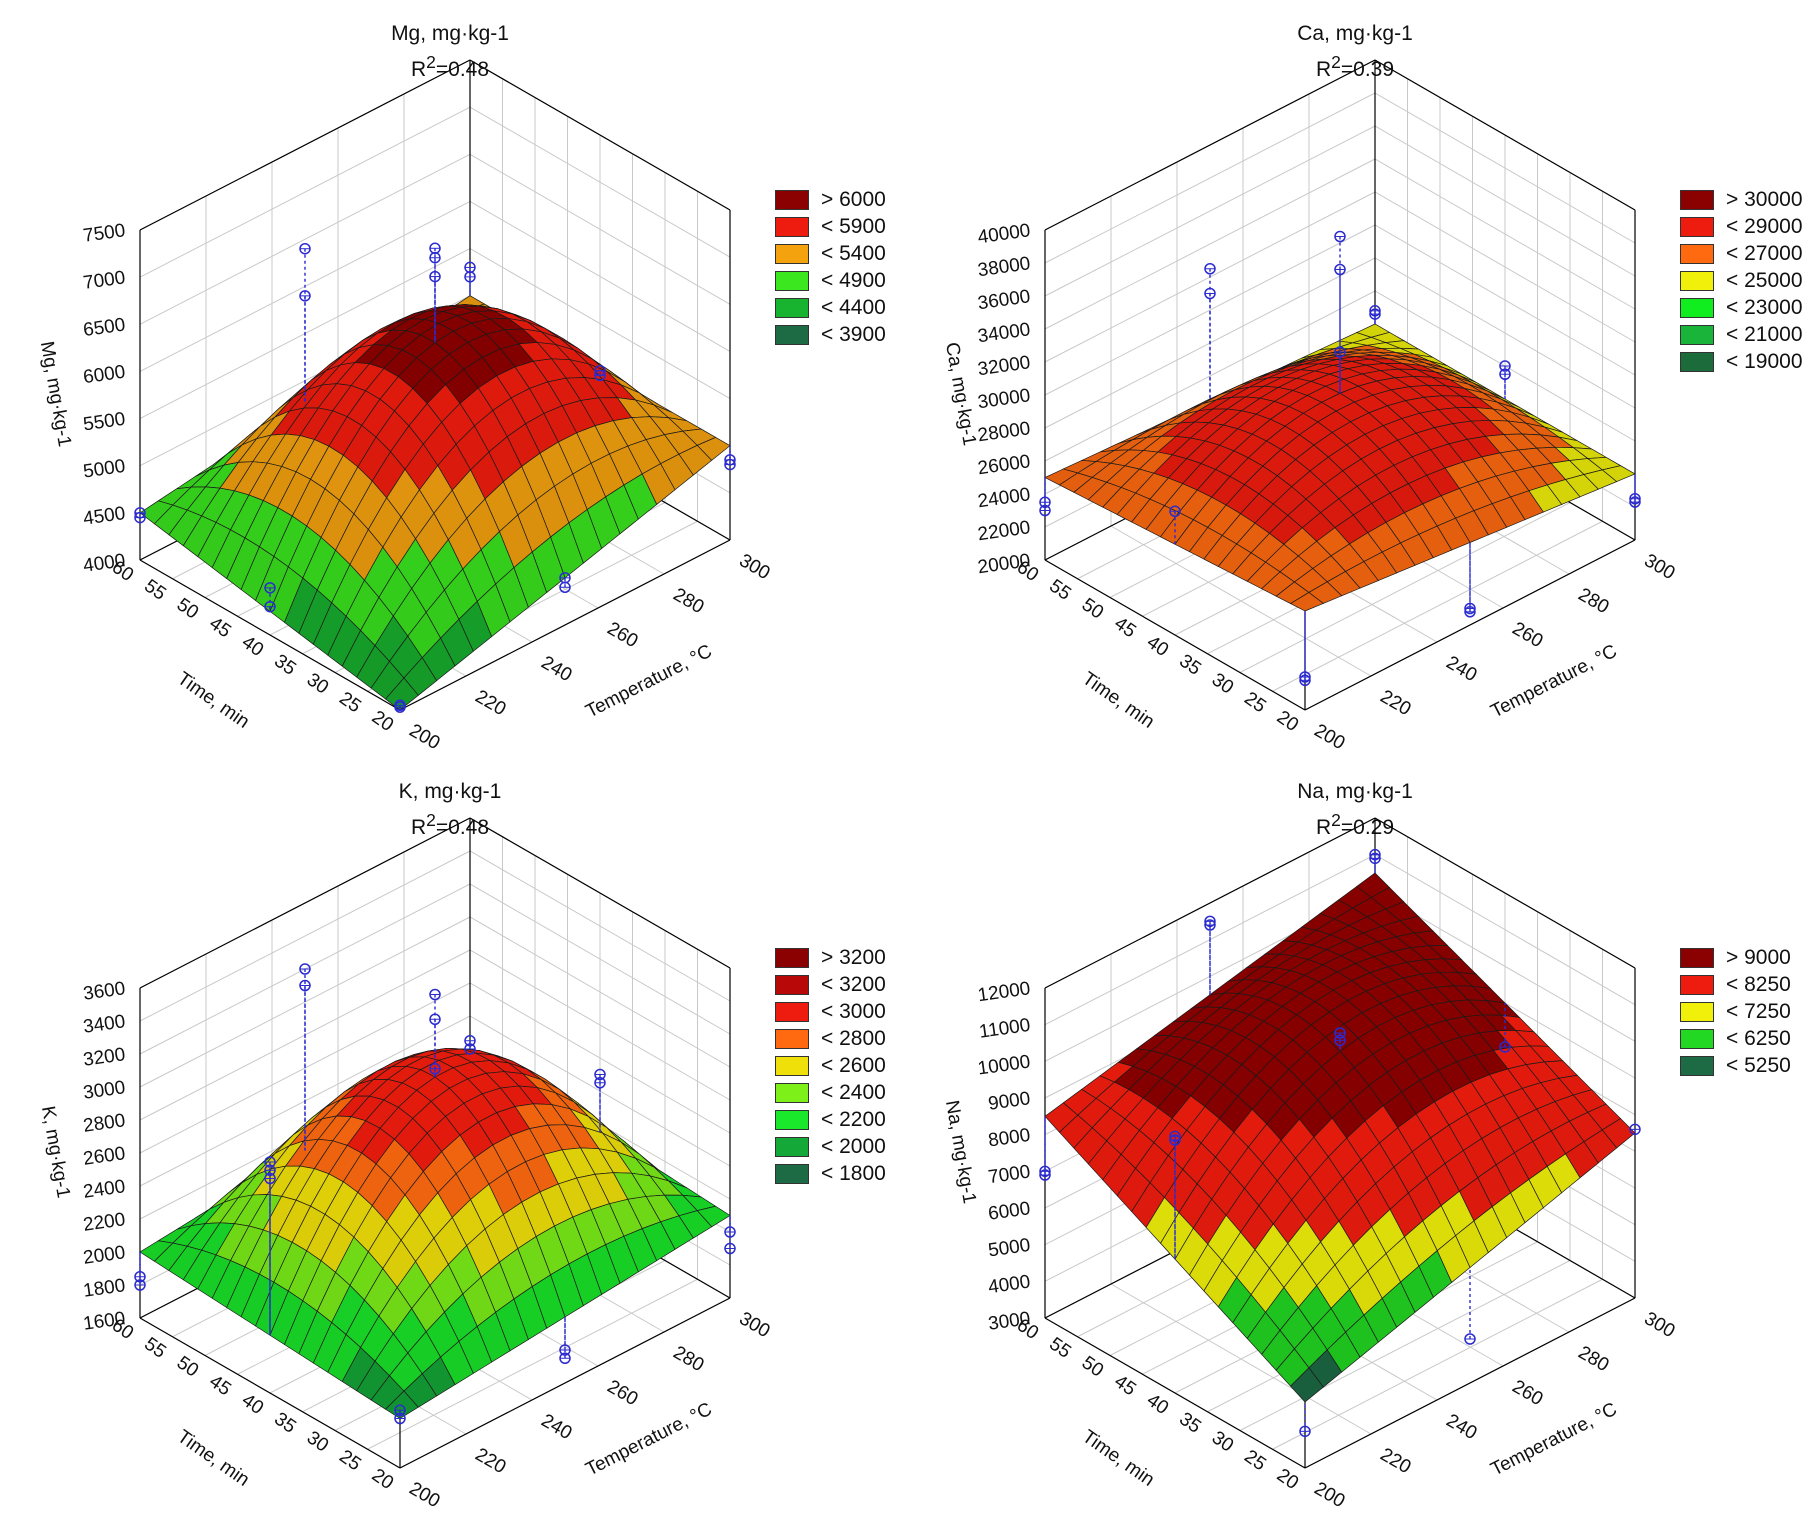 The image size is (1815, 1528). Describe the element at coordinates (853, 334) in the screenshot. I see `legend-label: < 3900` at that location.